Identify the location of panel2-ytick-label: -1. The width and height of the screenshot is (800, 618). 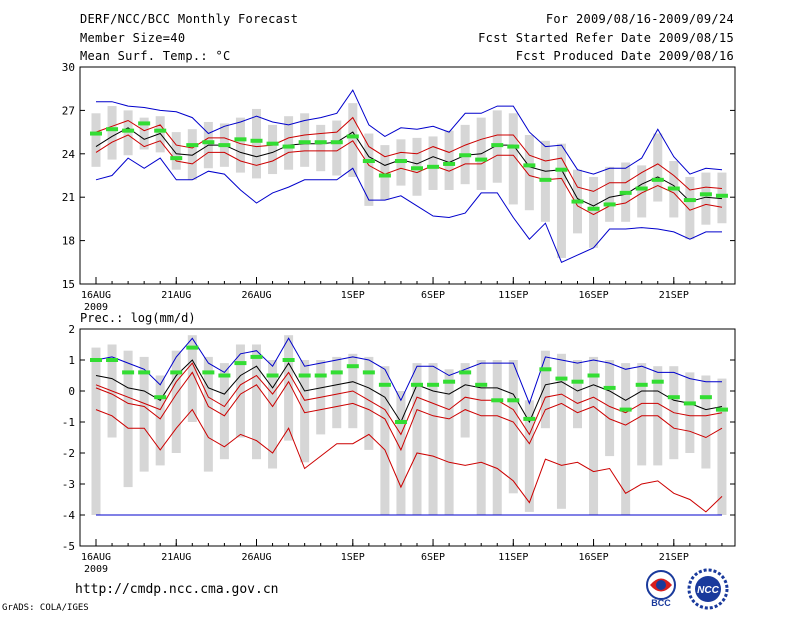
(68, 422).